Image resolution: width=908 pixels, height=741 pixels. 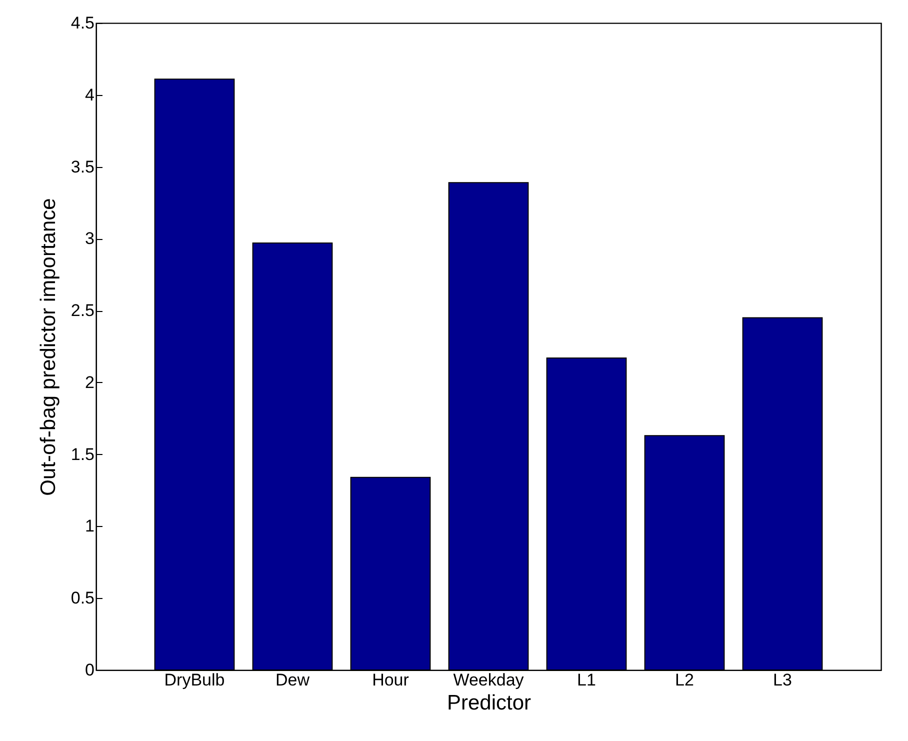 What do you see at coordinates (82, 23) in the screenshot?
I see `y-tick-label: 4.5` at bounding box center [82, 23].